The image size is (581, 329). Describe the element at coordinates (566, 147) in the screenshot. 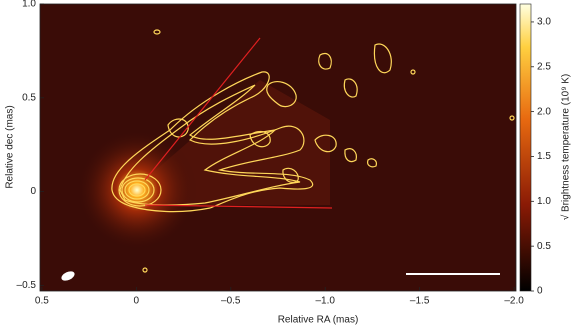

I see `colorbar-label: √ Brightness temperature (10⁹ K)` at that location.